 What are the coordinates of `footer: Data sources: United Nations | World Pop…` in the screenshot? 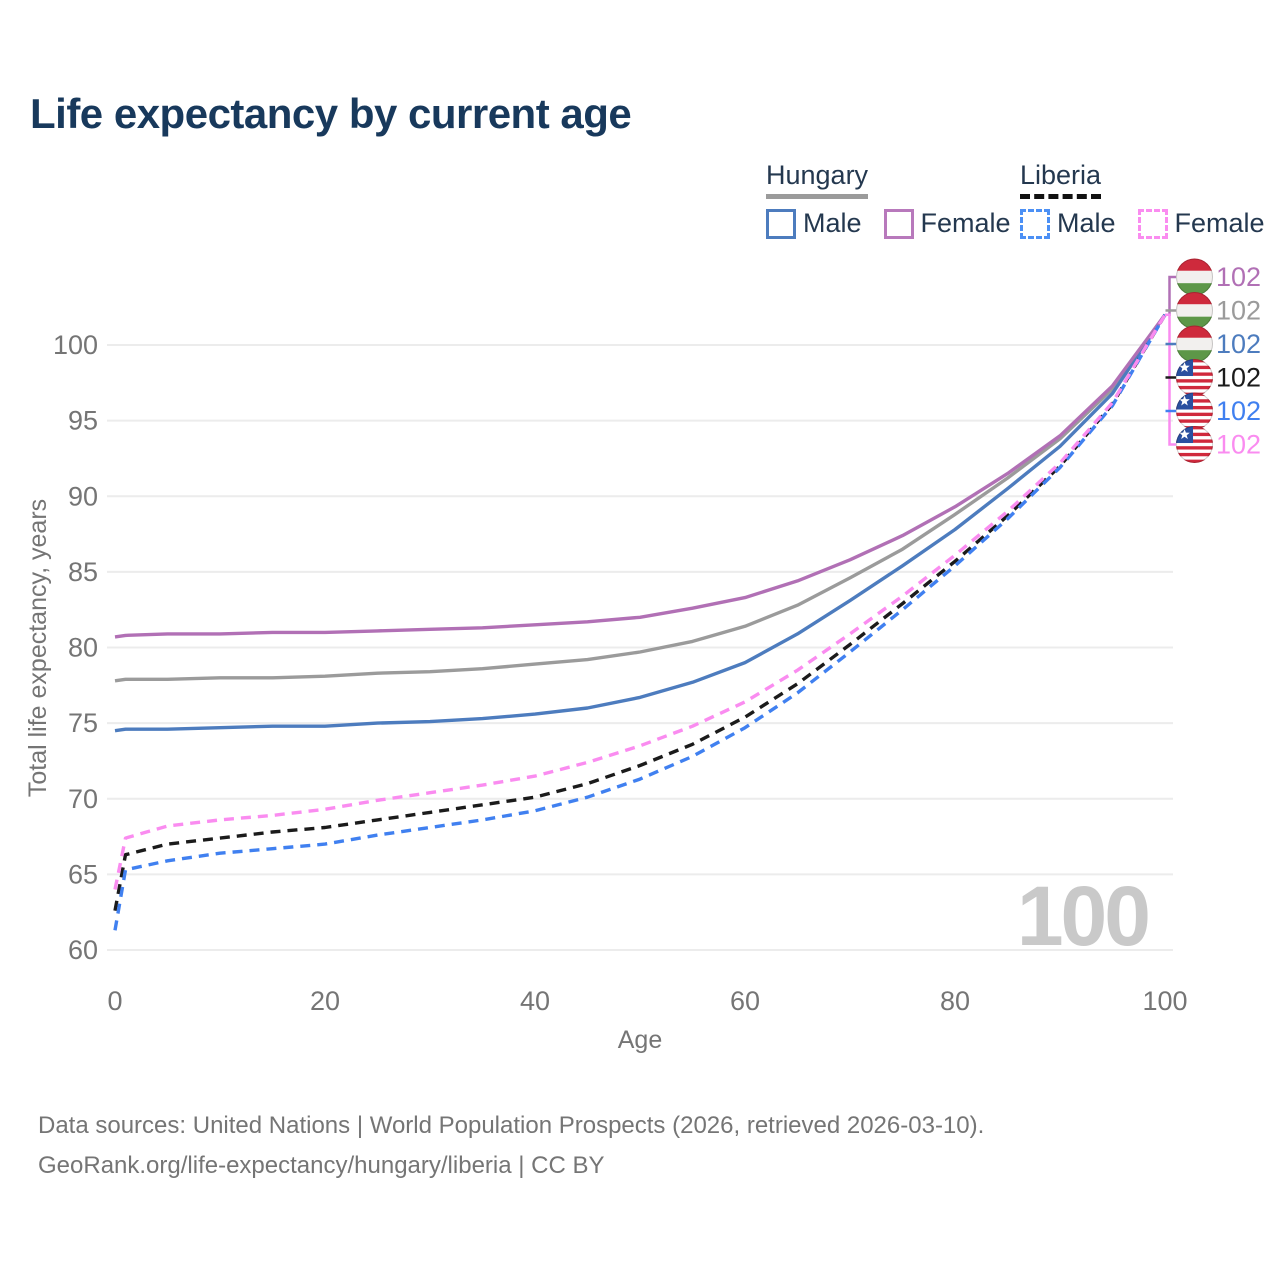 It's located at (613, 1146).